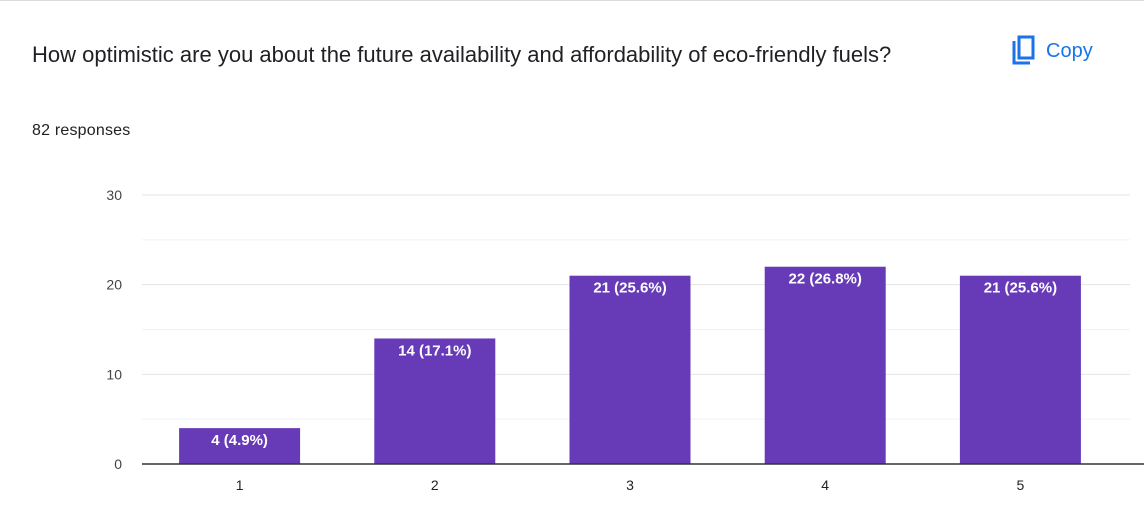  Describe the element at coordinates (114, 374) in the screenshot. I see `y-tick-label: 10` at that location.